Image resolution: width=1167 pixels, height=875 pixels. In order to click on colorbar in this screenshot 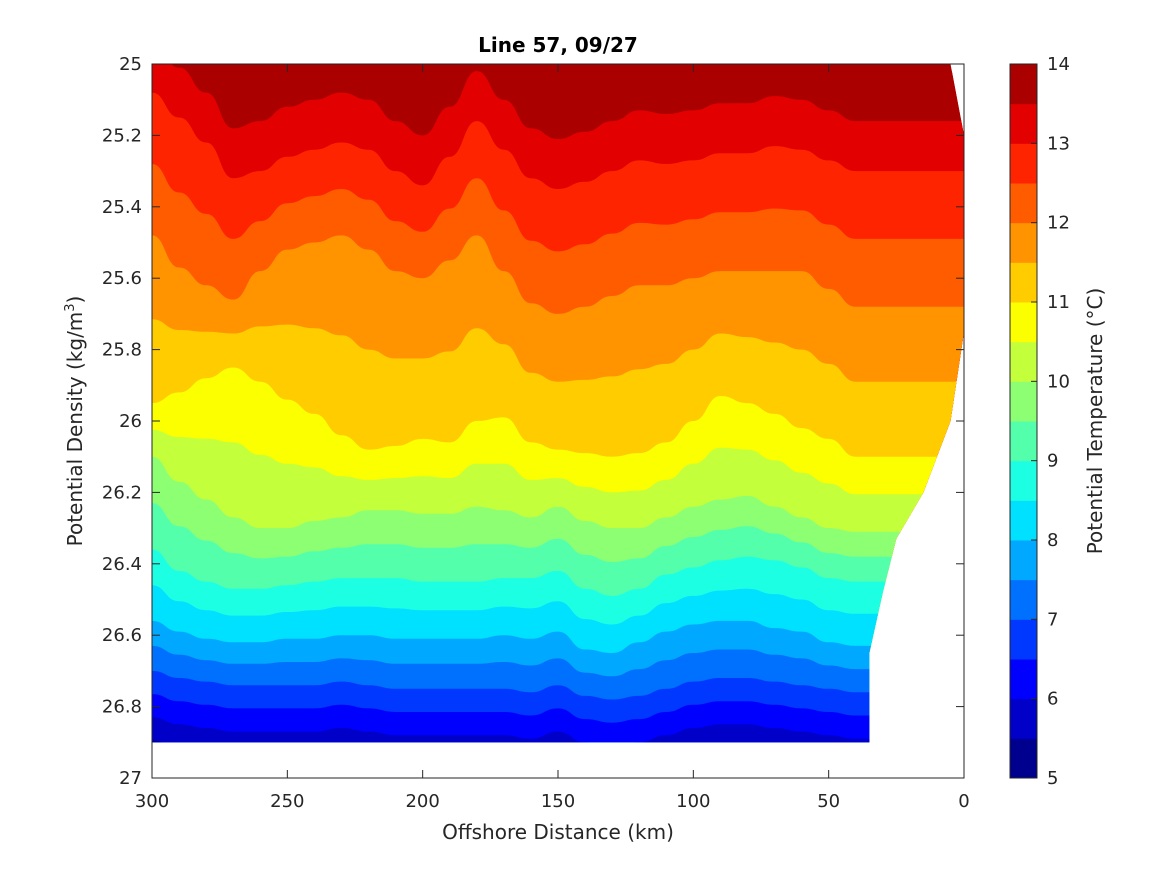, I will do `click(1023, 421)`.